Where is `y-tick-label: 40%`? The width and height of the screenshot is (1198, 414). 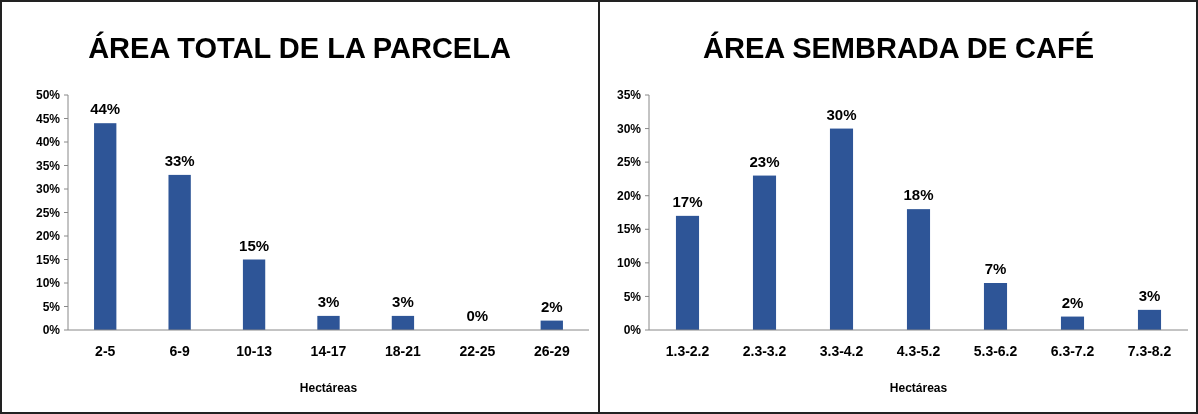 y-tick-label: 40% is located at coordinates (48, 142).